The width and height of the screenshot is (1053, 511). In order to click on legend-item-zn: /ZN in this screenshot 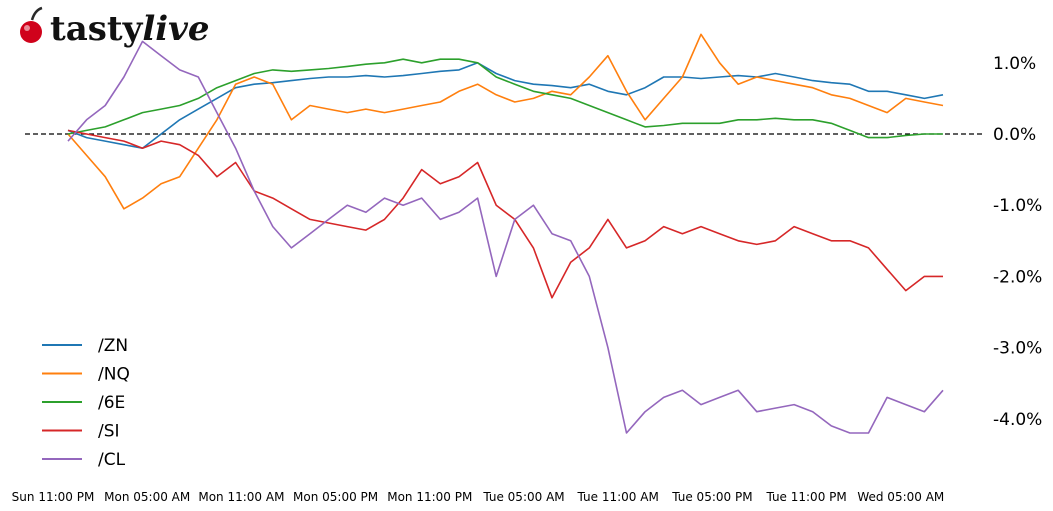, I will do `click(85, 346)`.